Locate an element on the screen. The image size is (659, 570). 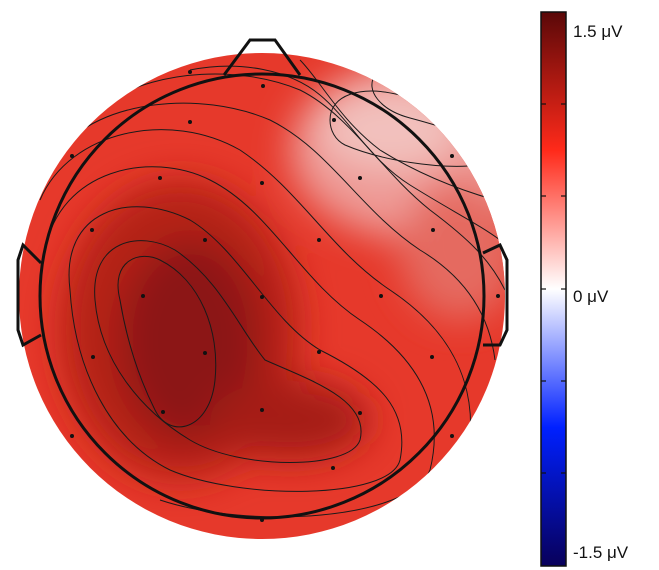
colorbar-max-label: 1.5 μV is located at coordinates (598, 31).